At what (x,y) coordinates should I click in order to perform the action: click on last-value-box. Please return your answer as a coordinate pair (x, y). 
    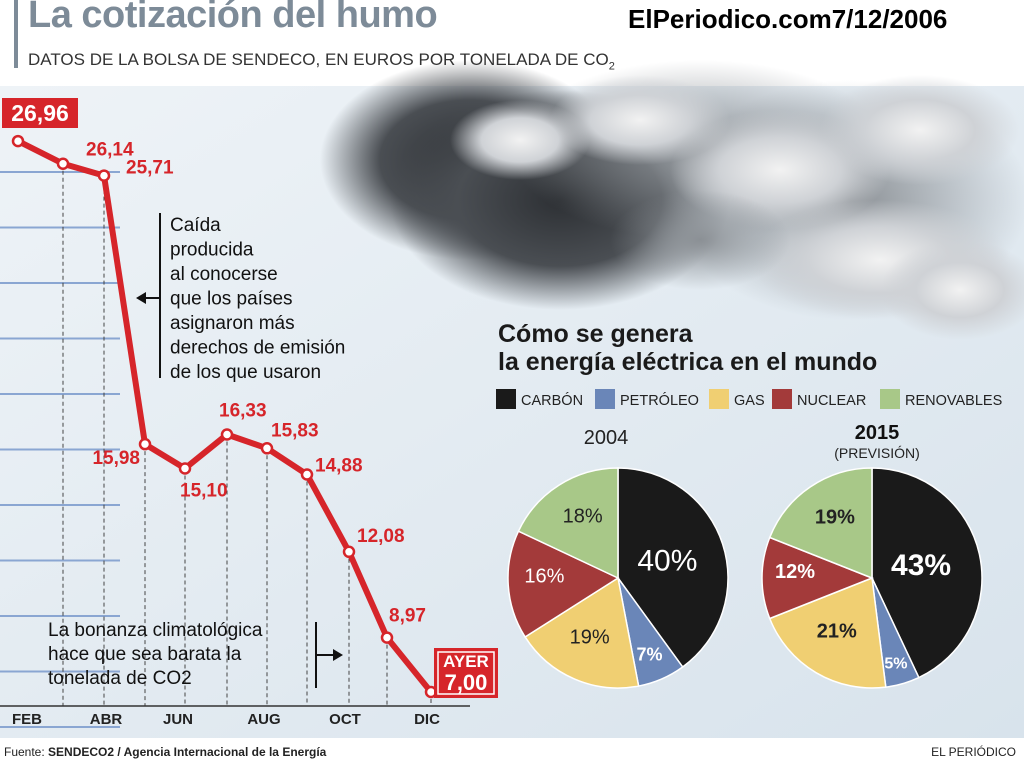
    Looking at the image, I should click on (466, 673).